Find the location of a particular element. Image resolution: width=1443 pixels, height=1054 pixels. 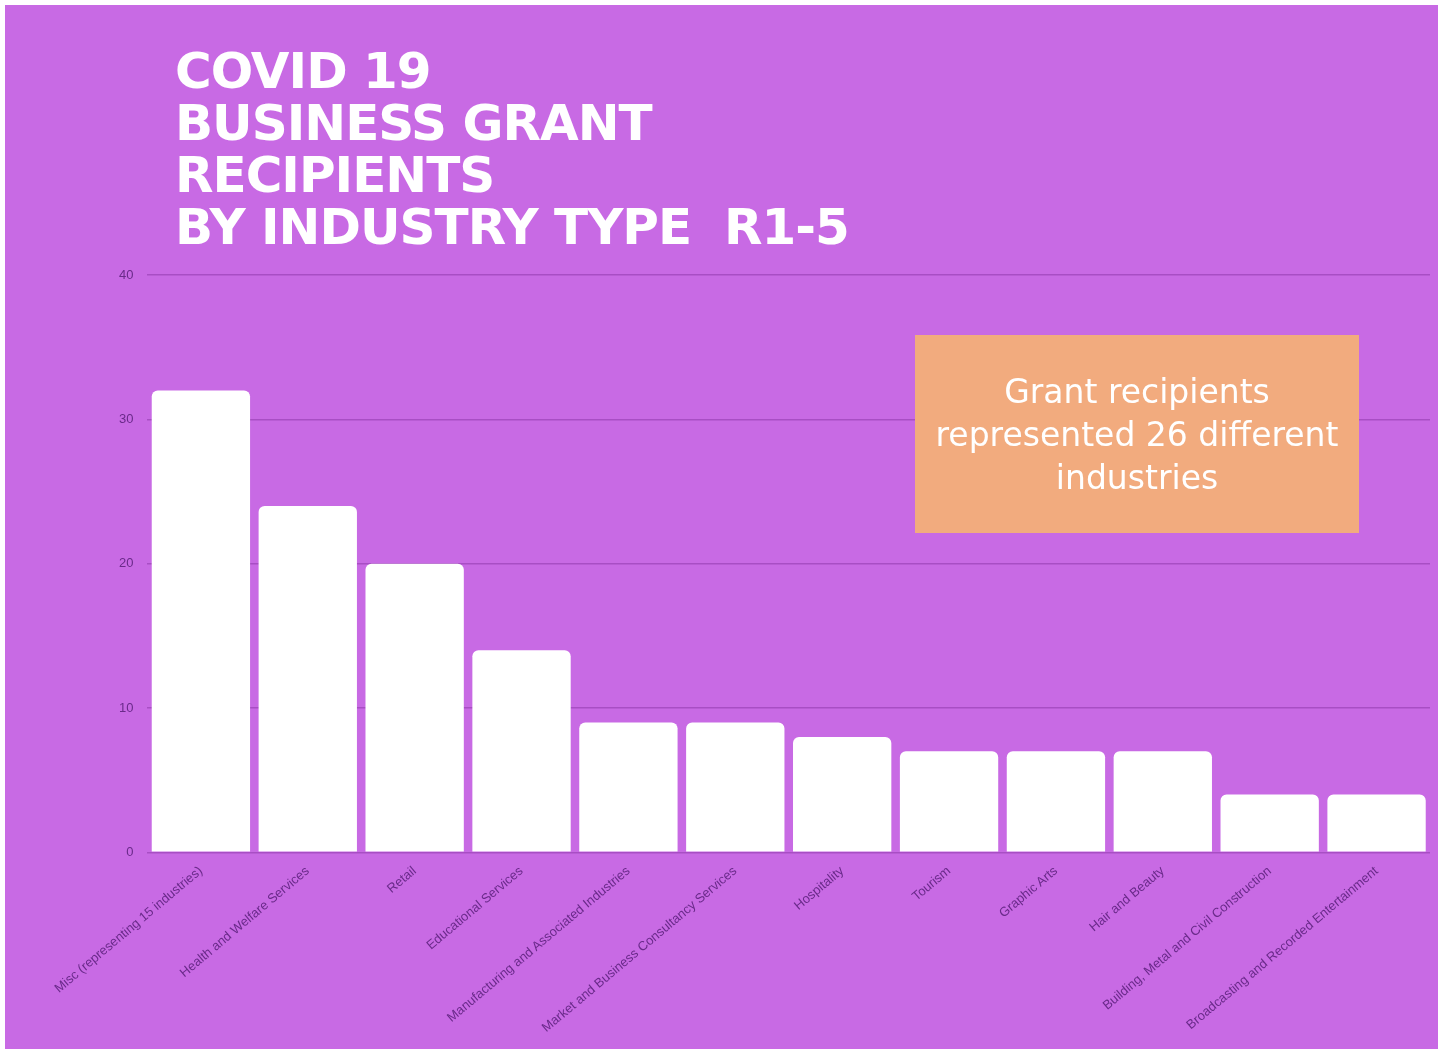

y-tick-label: 0 is located at coordinates (130, 851).